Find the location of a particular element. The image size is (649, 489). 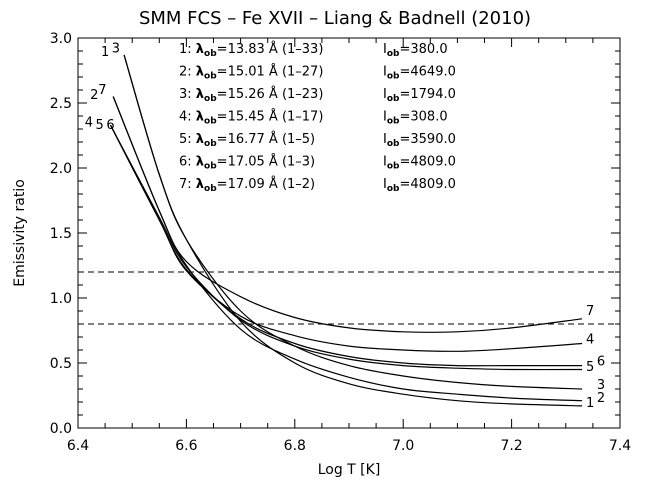

y-tick-label: 2.5 is located at coordinates (61, 104).